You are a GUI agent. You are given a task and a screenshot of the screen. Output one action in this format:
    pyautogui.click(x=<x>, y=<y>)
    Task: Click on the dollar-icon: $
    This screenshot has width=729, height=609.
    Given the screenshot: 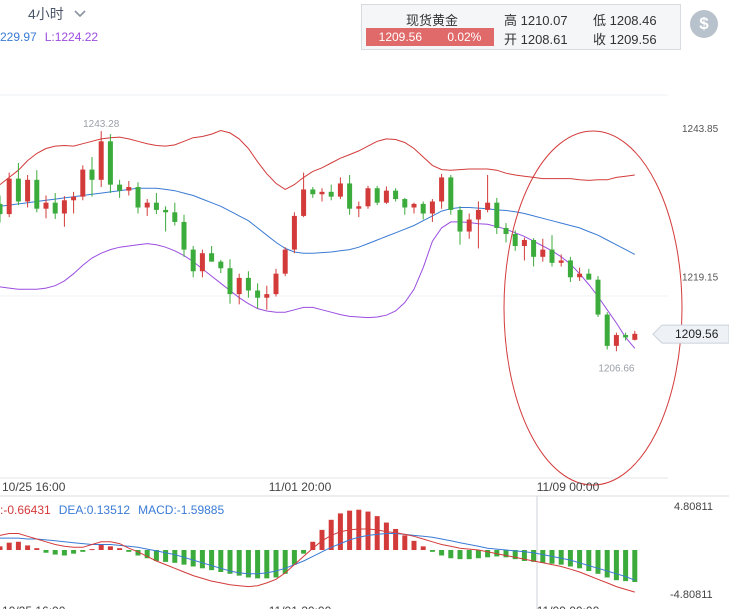 What is the action you would take?
    pyautogui.click(x=704, y=24)
    